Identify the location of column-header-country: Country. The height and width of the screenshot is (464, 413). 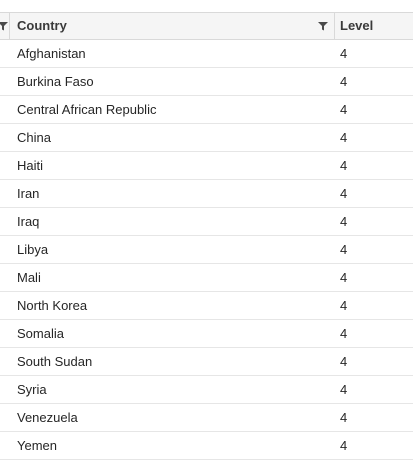
(172, 26).